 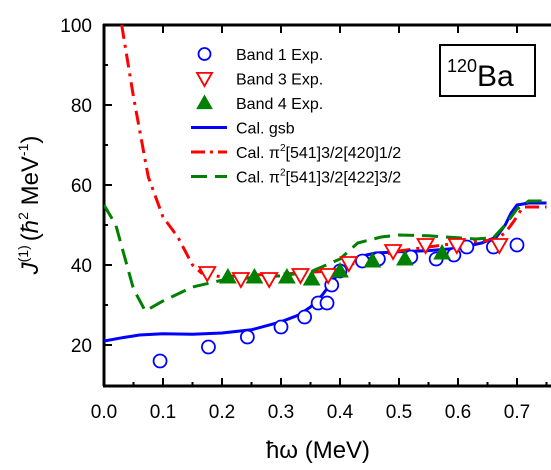 I want to click on legend-label: Band 3 Exp., so click(x=279, y=80).